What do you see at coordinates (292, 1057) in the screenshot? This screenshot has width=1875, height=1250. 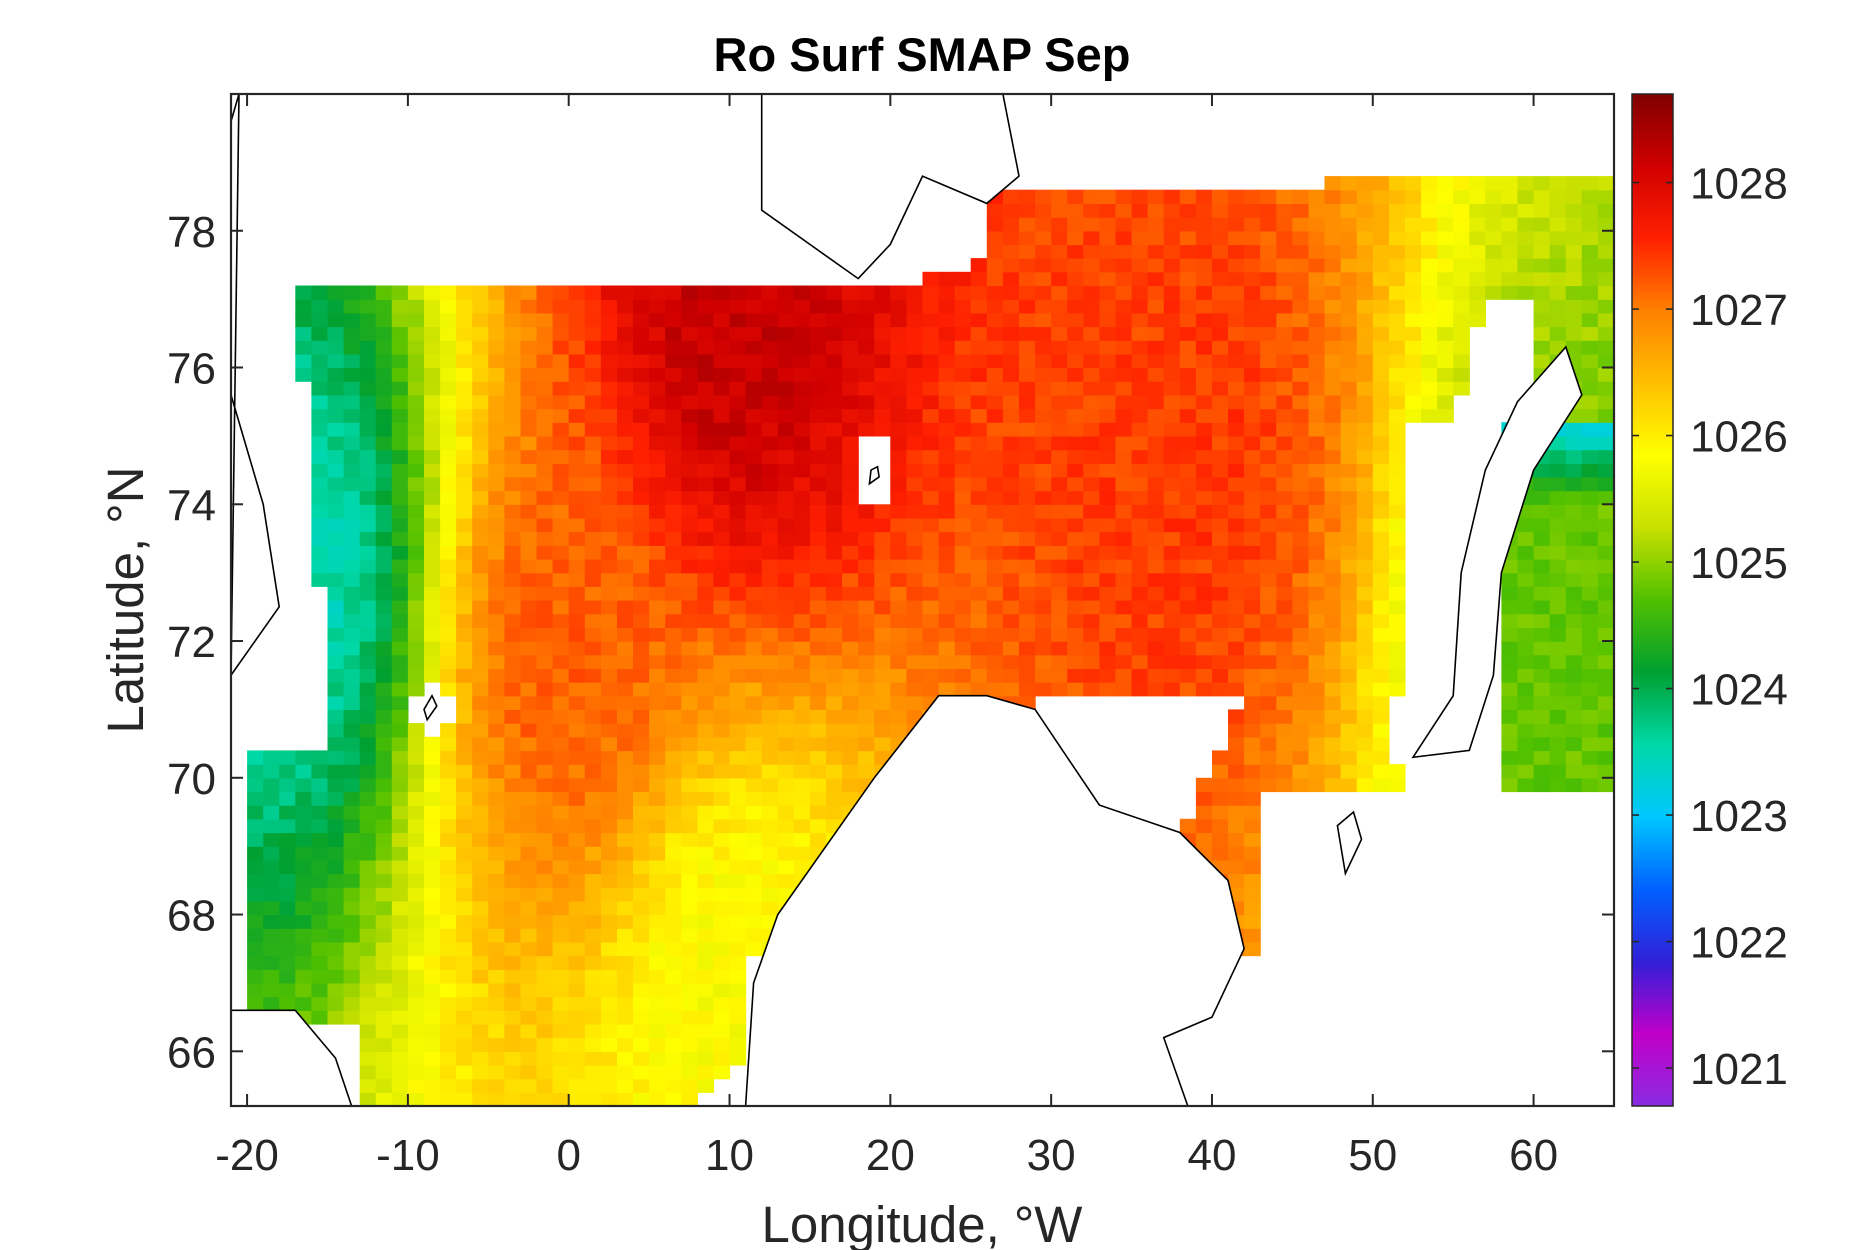 I see `iceland-coastline` at bounding box center [292, 1057].